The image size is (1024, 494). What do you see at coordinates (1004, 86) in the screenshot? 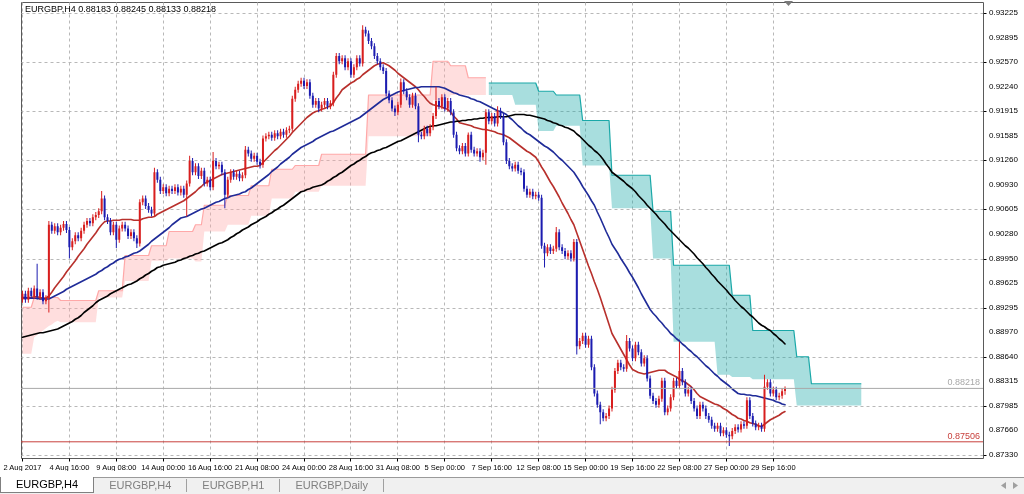
I see `y-tick-label: 0.92240` at bounding box center [1004, 86].